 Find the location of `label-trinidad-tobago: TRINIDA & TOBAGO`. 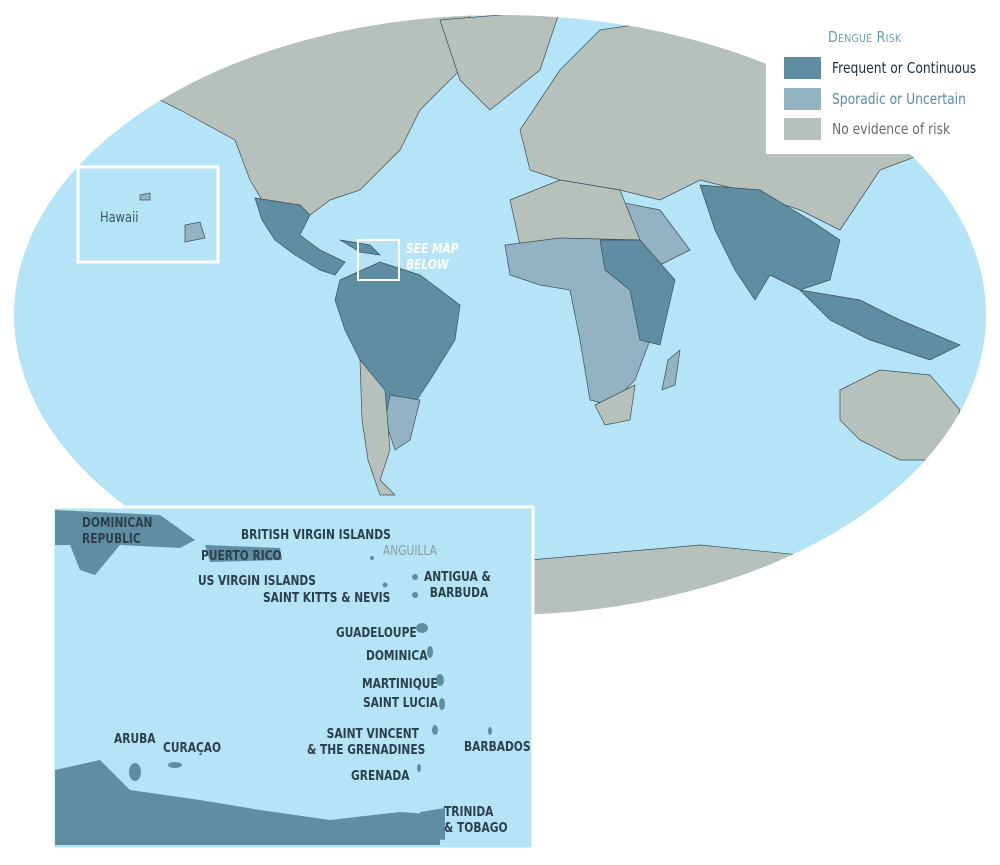

label-trinidad-tobago: TRINIDA & TOBAGO is located at coordinates (476, 821).